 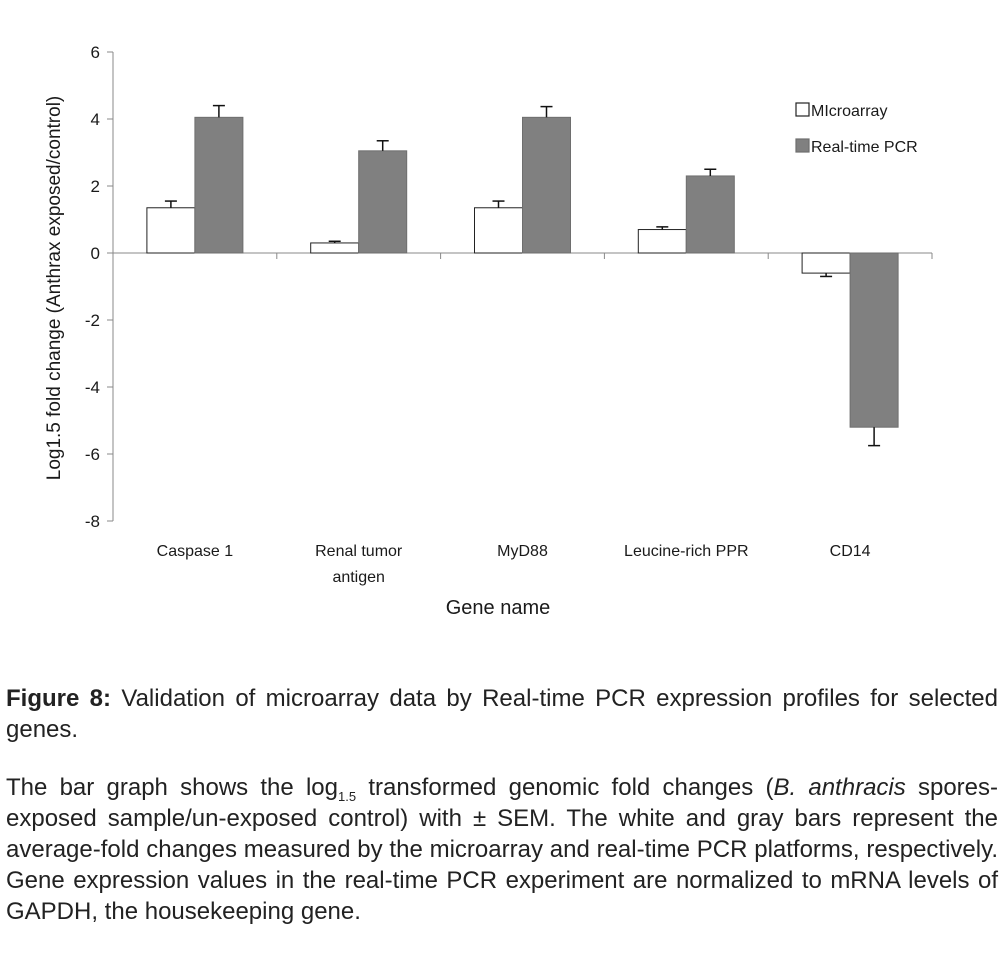 I want to click on caption-subscript: 1.5, so click(x=347, y=796).